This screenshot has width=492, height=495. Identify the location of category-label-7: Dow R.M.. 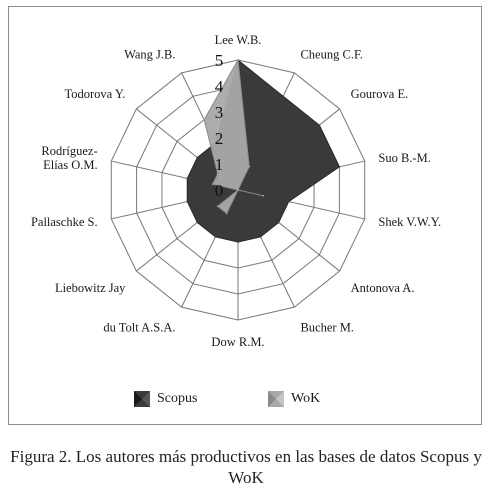
(237, 342).